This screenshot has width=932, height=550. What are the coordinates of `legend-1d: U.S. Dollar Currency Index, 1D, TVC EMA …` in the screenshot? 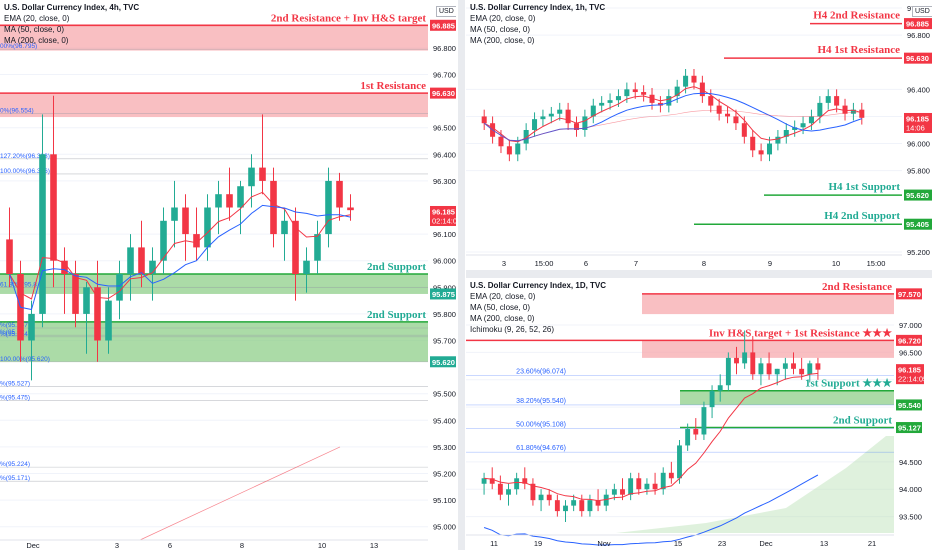 It's located at (538, 307).